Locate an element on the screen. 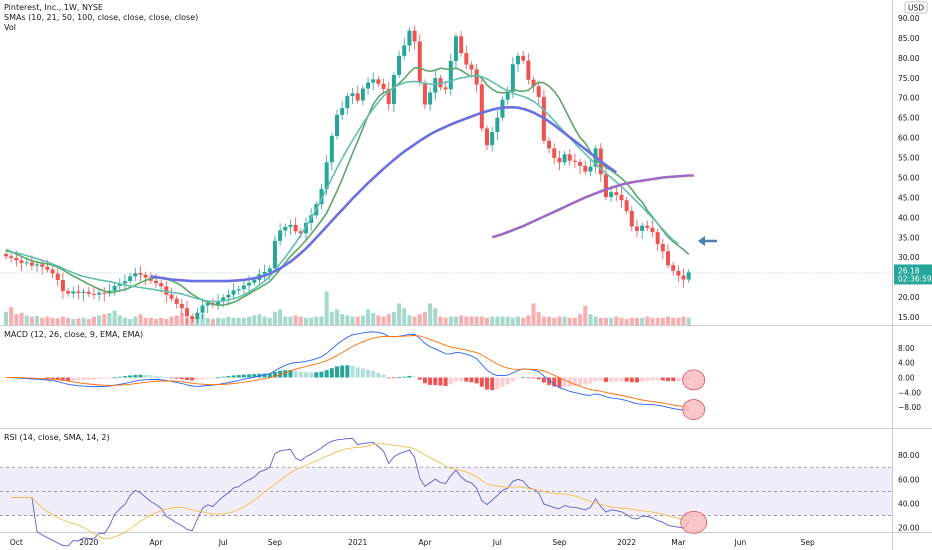  rsi-band is located at coordinates (446, 491).